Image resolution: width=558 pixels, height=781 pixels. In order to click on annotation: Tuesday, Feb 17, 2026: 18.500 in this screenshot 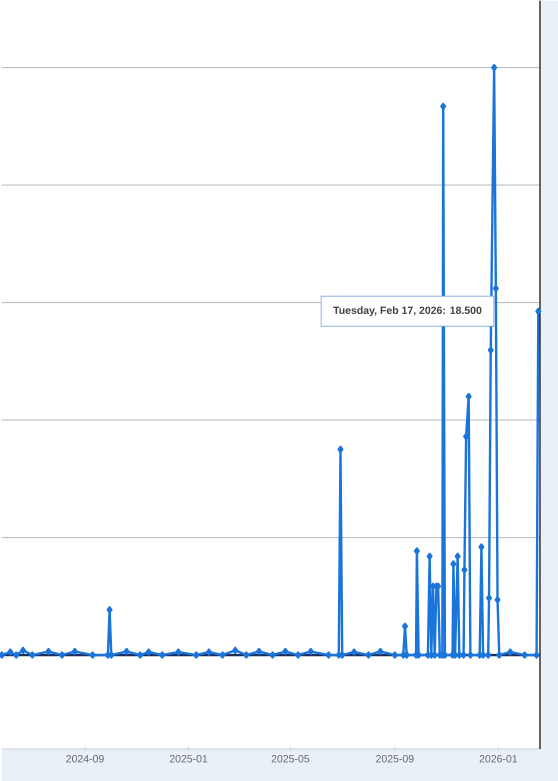, I will do `click(407, 311)`.